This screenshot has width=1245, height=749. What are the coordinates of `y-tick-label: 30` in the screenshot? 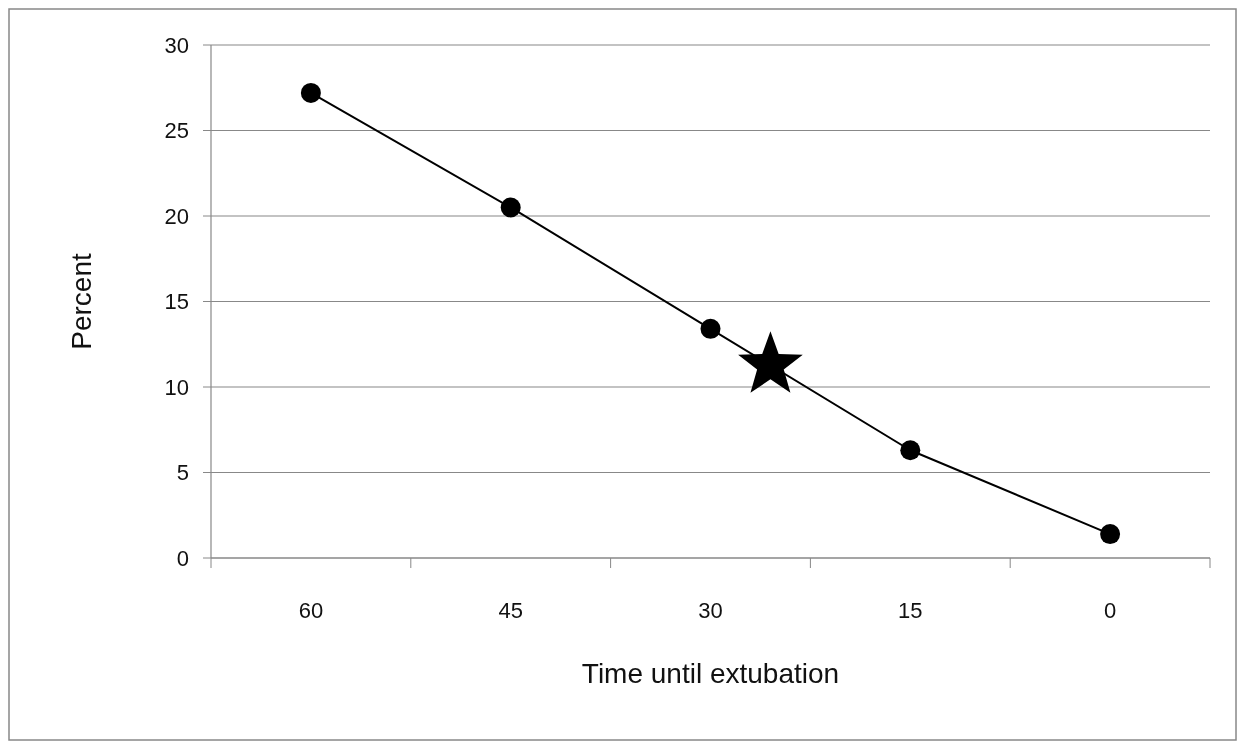 It's located at (176, 45).